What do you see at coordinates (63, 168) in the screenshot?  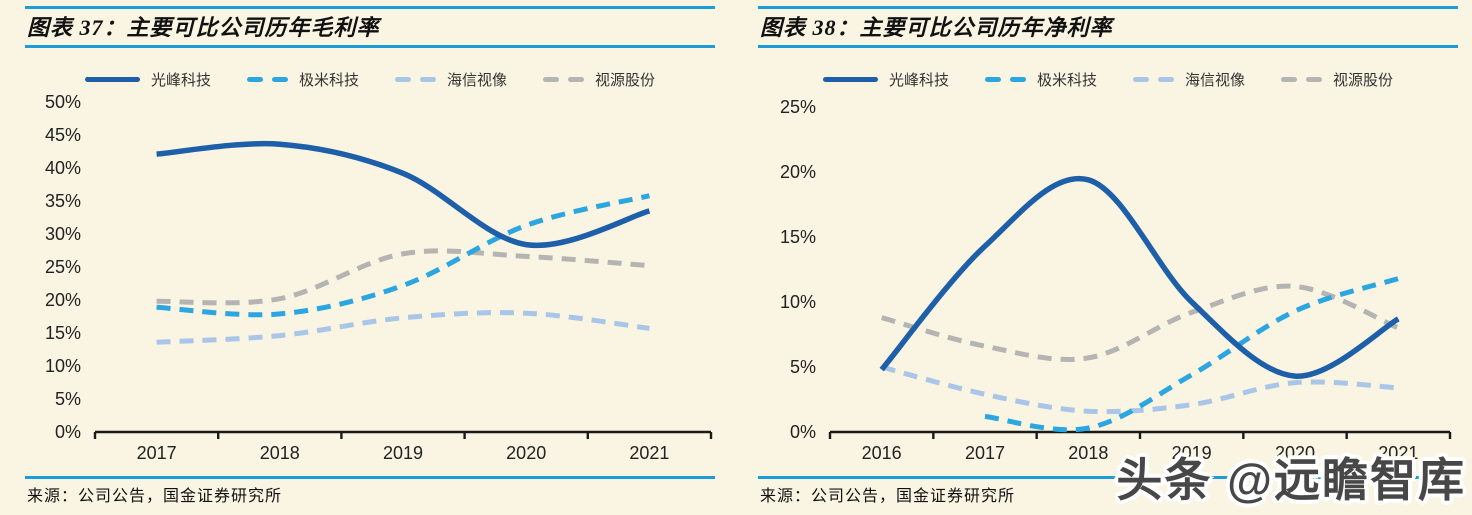 I see `y-tick-label: 40%` at bounding box center [63, 168].